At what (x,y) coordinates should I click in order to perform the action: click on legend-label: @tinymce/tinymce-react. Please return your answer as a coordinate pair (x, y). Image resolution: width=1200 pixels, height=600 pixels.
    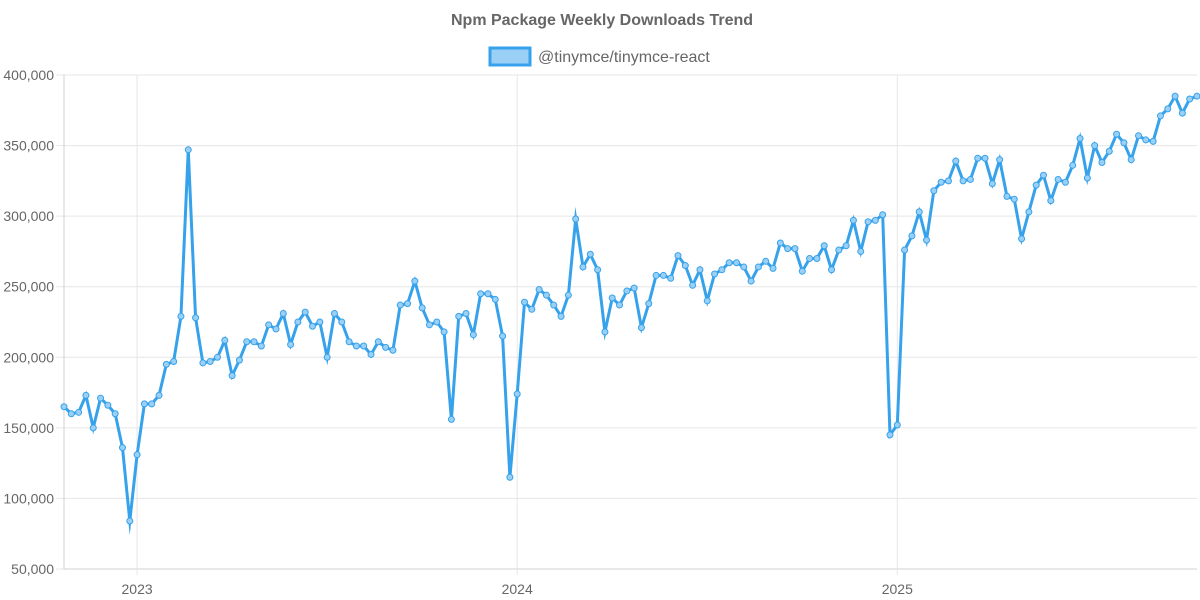
    Looking at the image, I should click on (624, 57).